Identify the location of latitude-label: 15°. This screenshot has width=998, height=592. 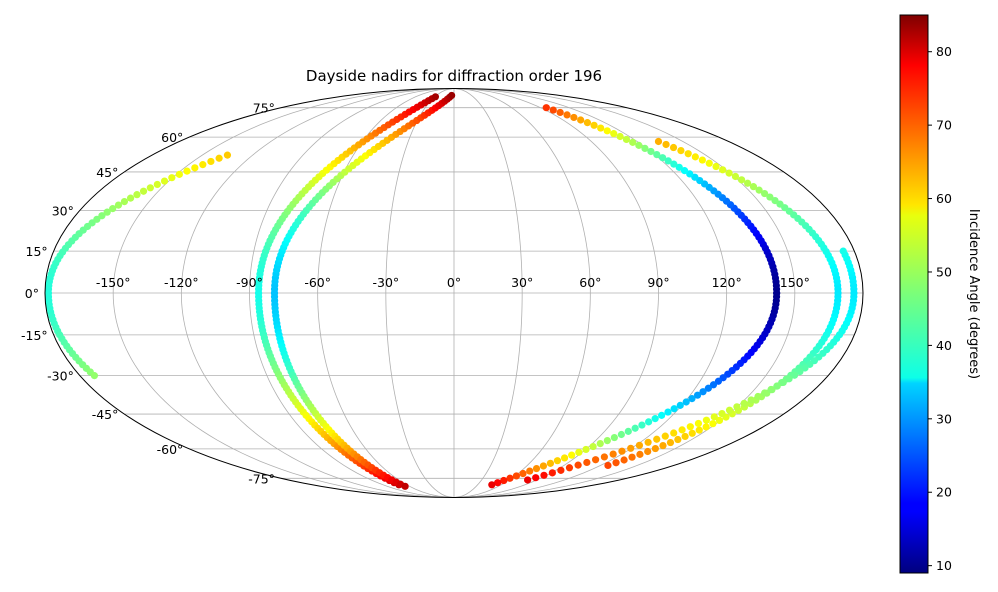
(37, 251).